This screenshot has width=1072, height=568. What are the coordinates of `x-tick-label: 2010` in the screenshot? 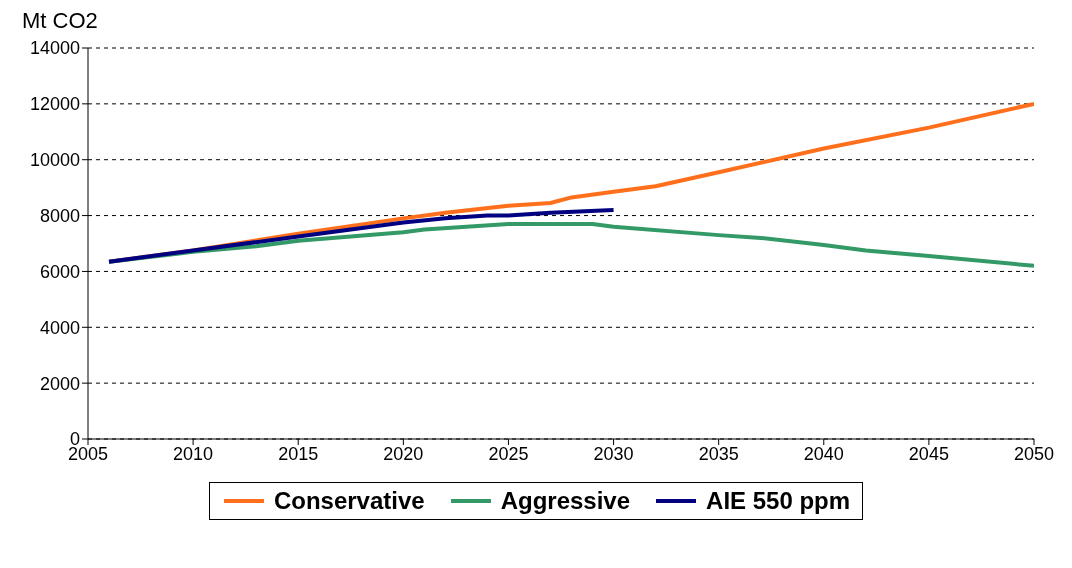 It's located at (193, 453).